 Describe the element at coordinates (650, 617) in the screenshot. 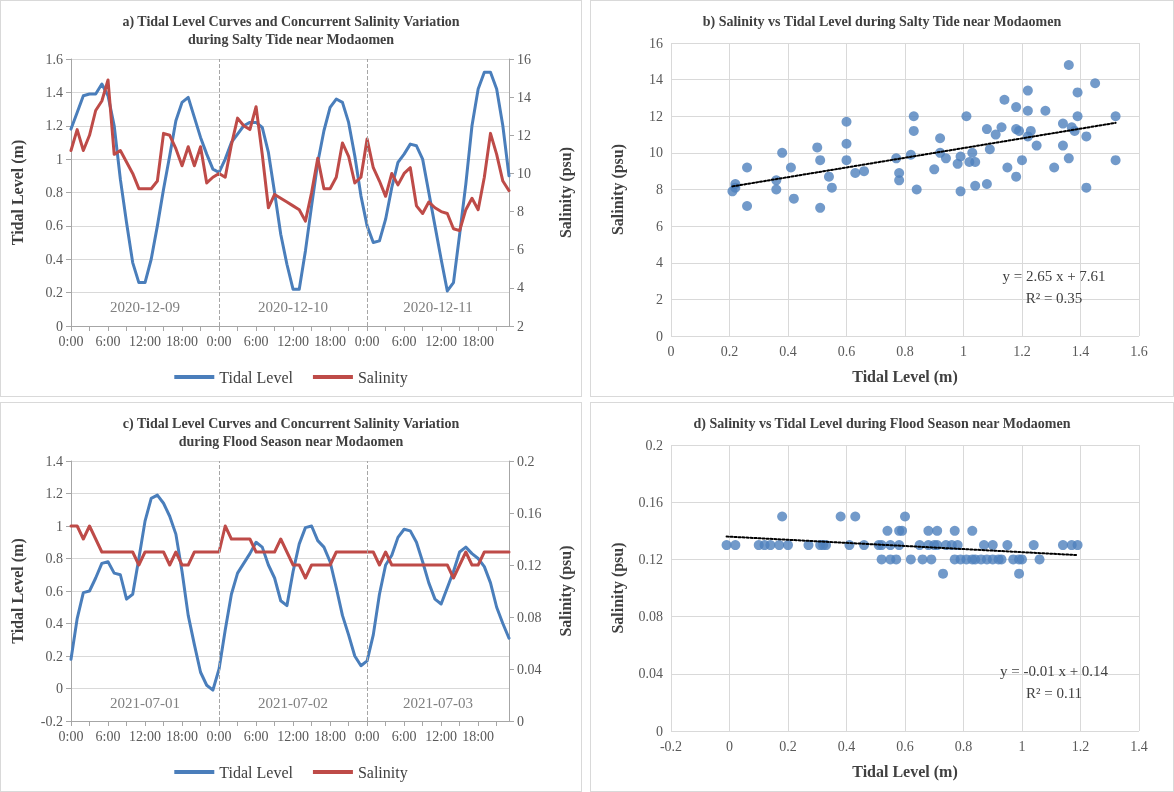

I see `y-tick-label: 0.08` at that location.